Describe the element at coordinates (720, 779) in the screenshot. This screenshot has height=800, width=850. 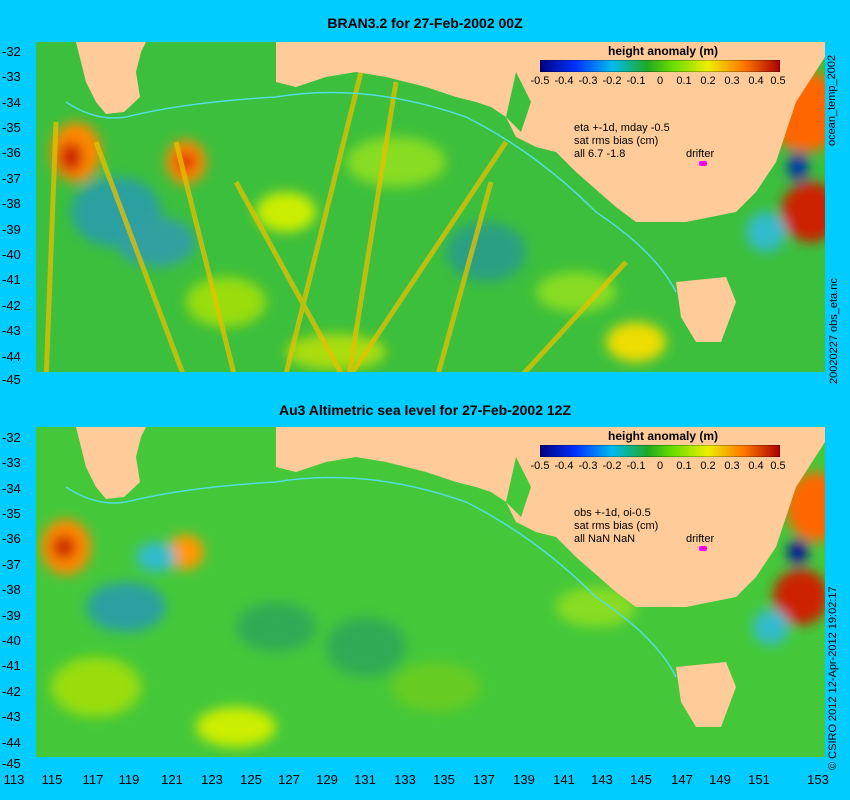
I see `x-tick: 149` at that location.